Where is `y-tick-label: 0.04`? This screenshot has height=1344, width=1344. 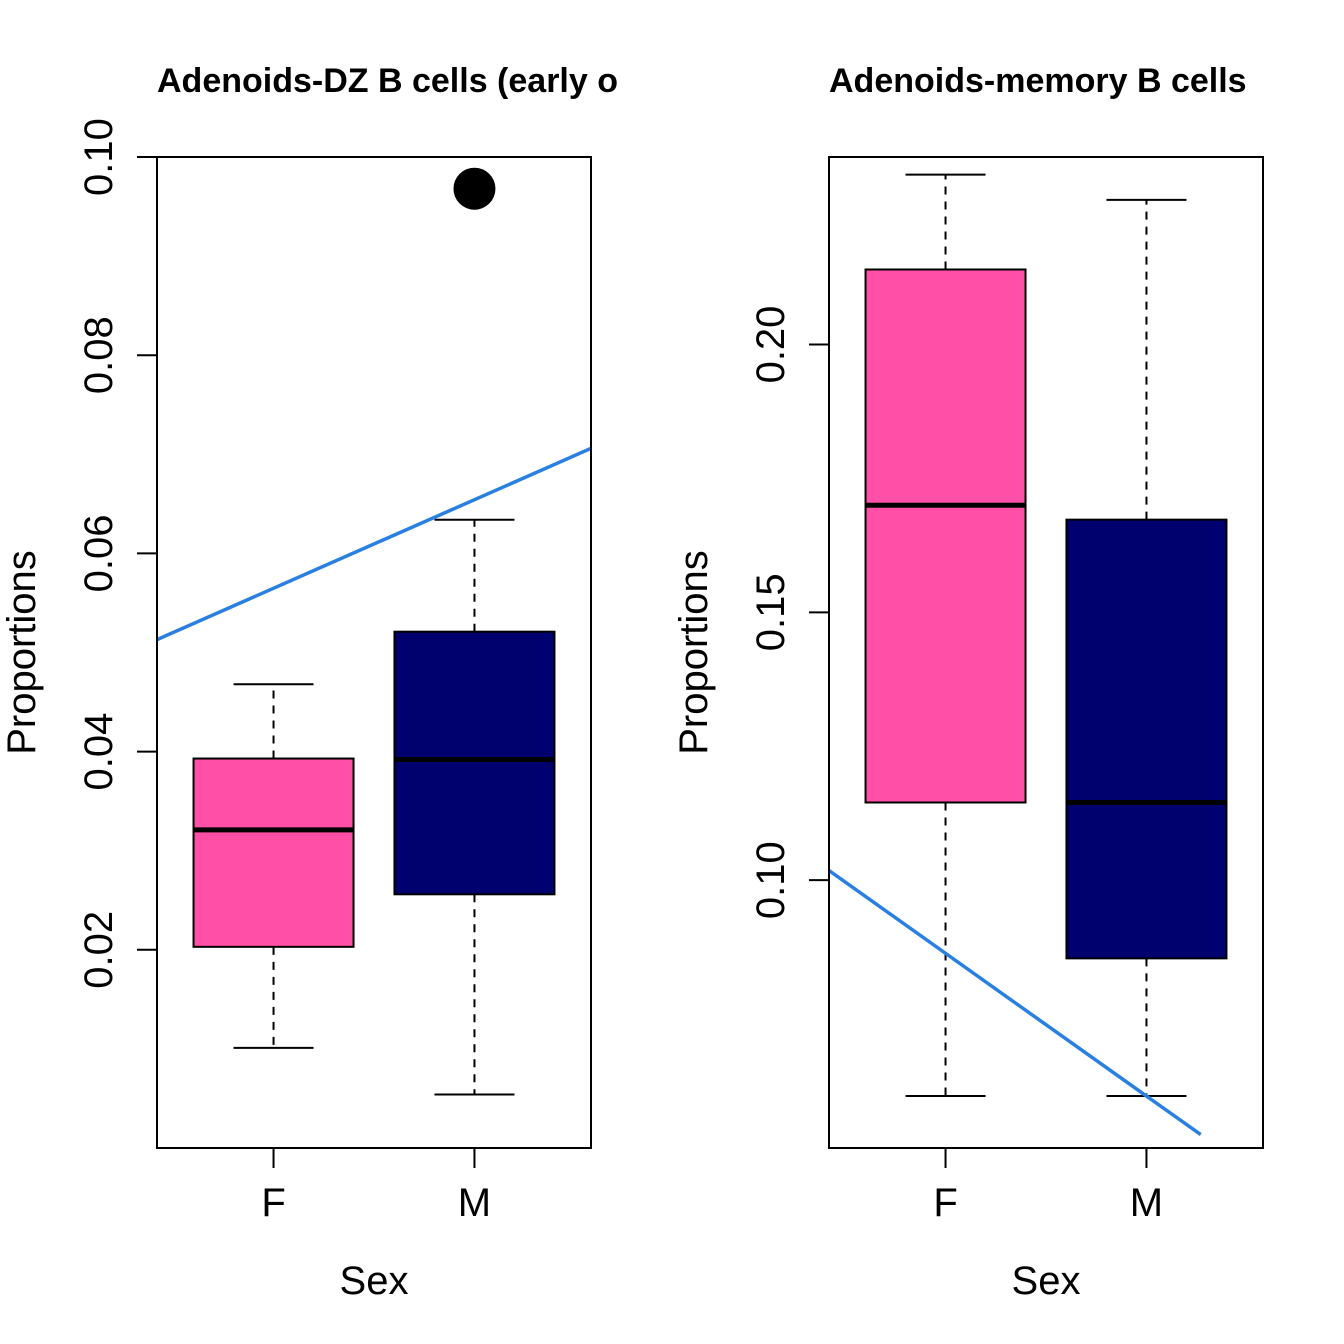 y-tick-label: 0.04 is located at coordinates (99, 752).